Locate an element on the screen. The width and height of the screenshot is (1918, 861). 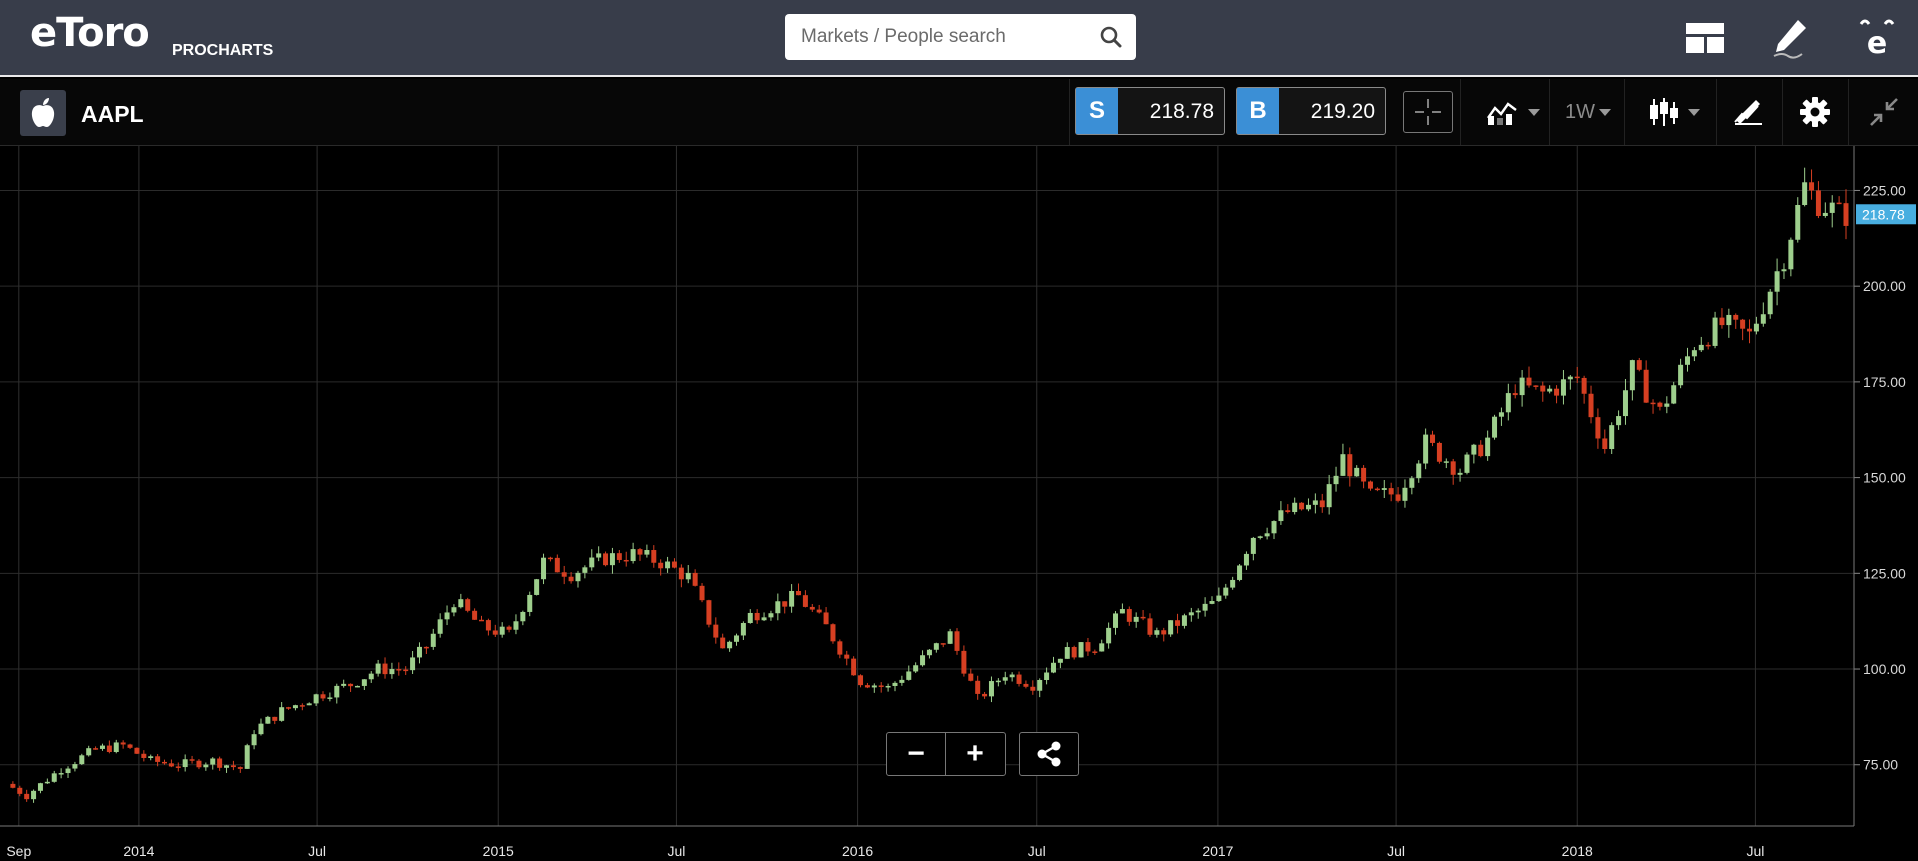
compare-button is located at coordinates (1513, 112).